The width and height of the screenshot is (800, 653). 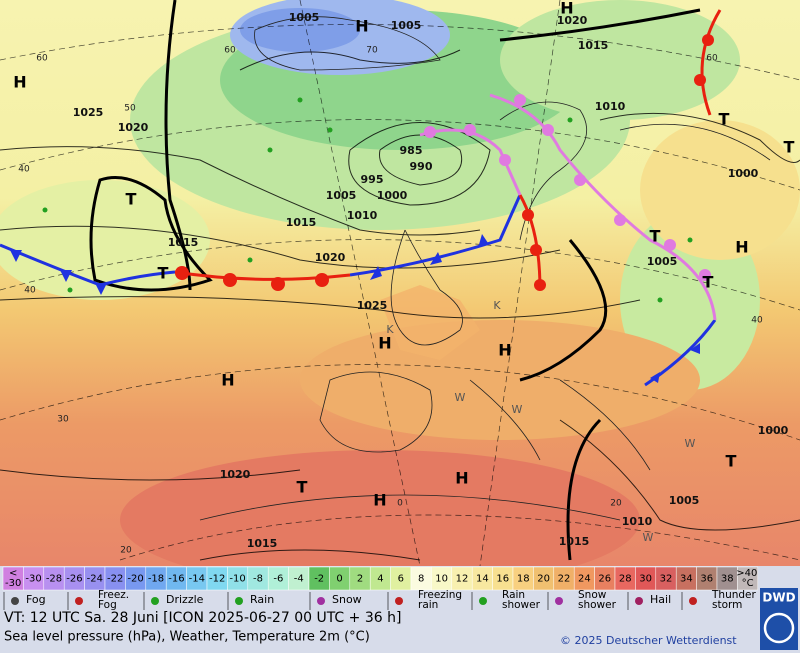 What do you see at coordinates (740, 573) in the screenshot?
I see `scale-above-sign: >` at bounding box center [740, 573].